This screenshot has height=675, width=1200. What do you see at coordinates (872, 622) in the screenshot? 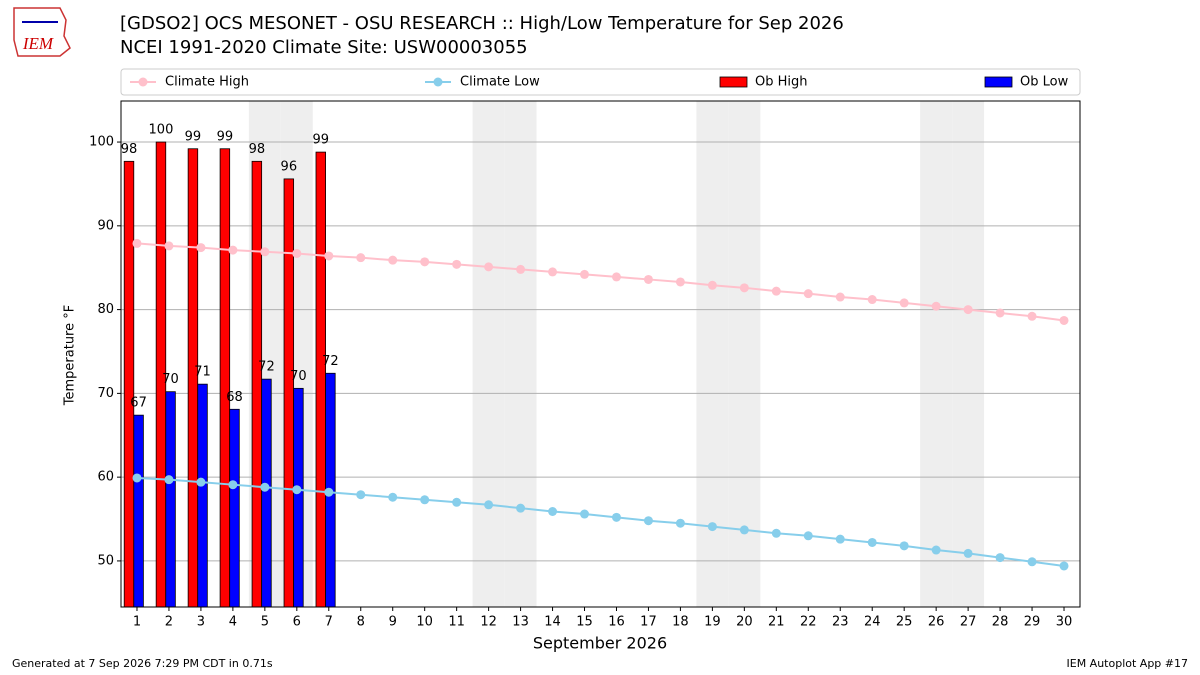
I see `x-tick-label: 24` at bounding box center [872, 622].